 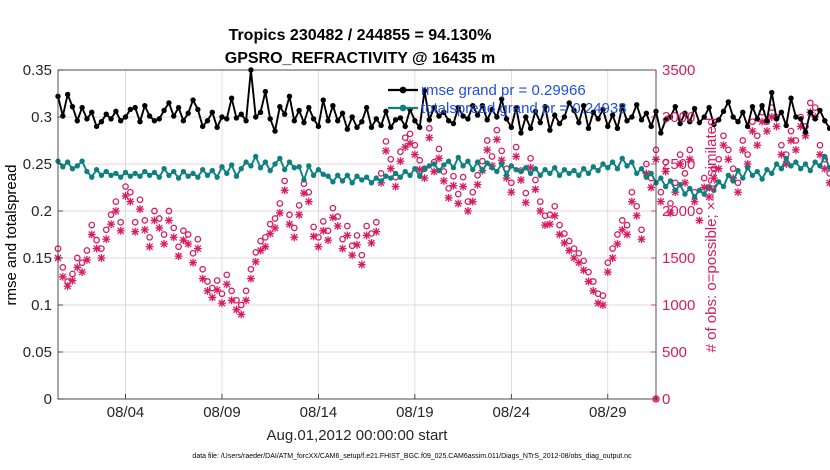 What do you see at coordinates (415, 412) in the screenshot?
I see `x-tick-label: 08/19` at bounding box center [415, 412].